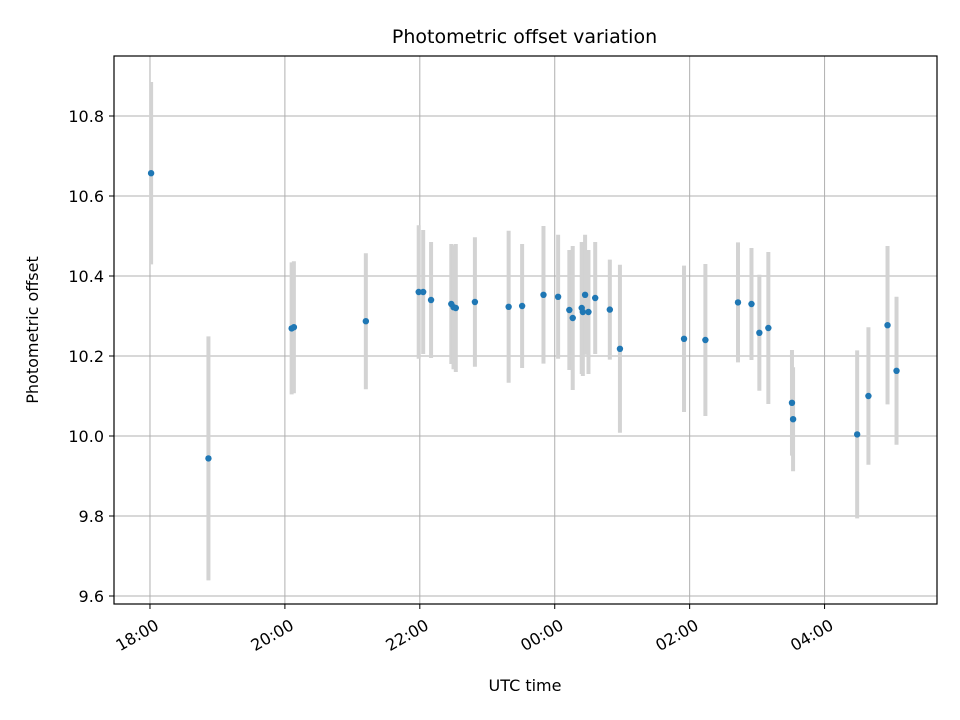 The width and height of the screenshot is (960, 720). What do you see at coordinates (91, 596) in the screenshot?
I see `y-tick-label: 9.6` at bounding box center [91, 596].